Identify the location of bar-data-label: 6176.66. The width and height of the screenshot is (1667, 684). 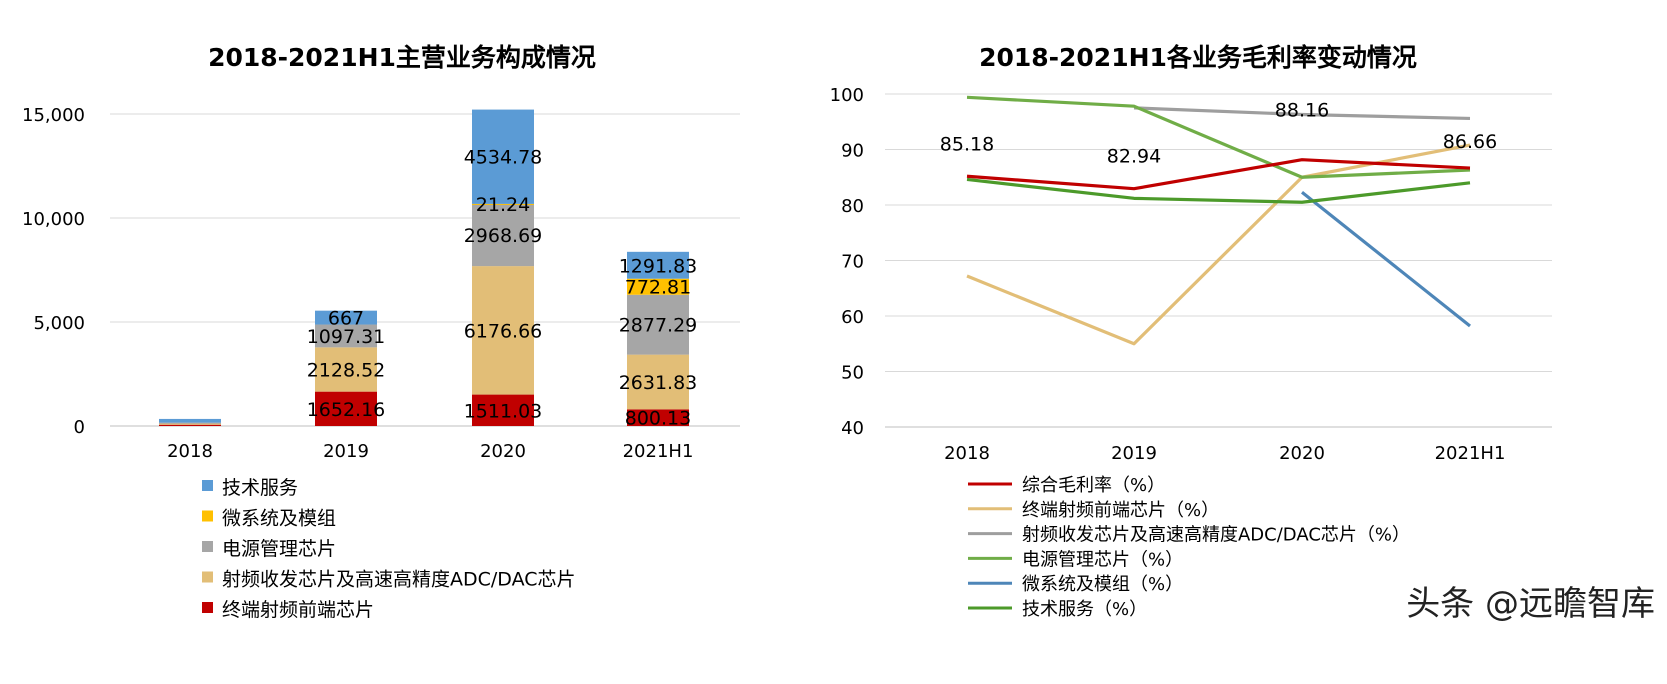
(503, 331).